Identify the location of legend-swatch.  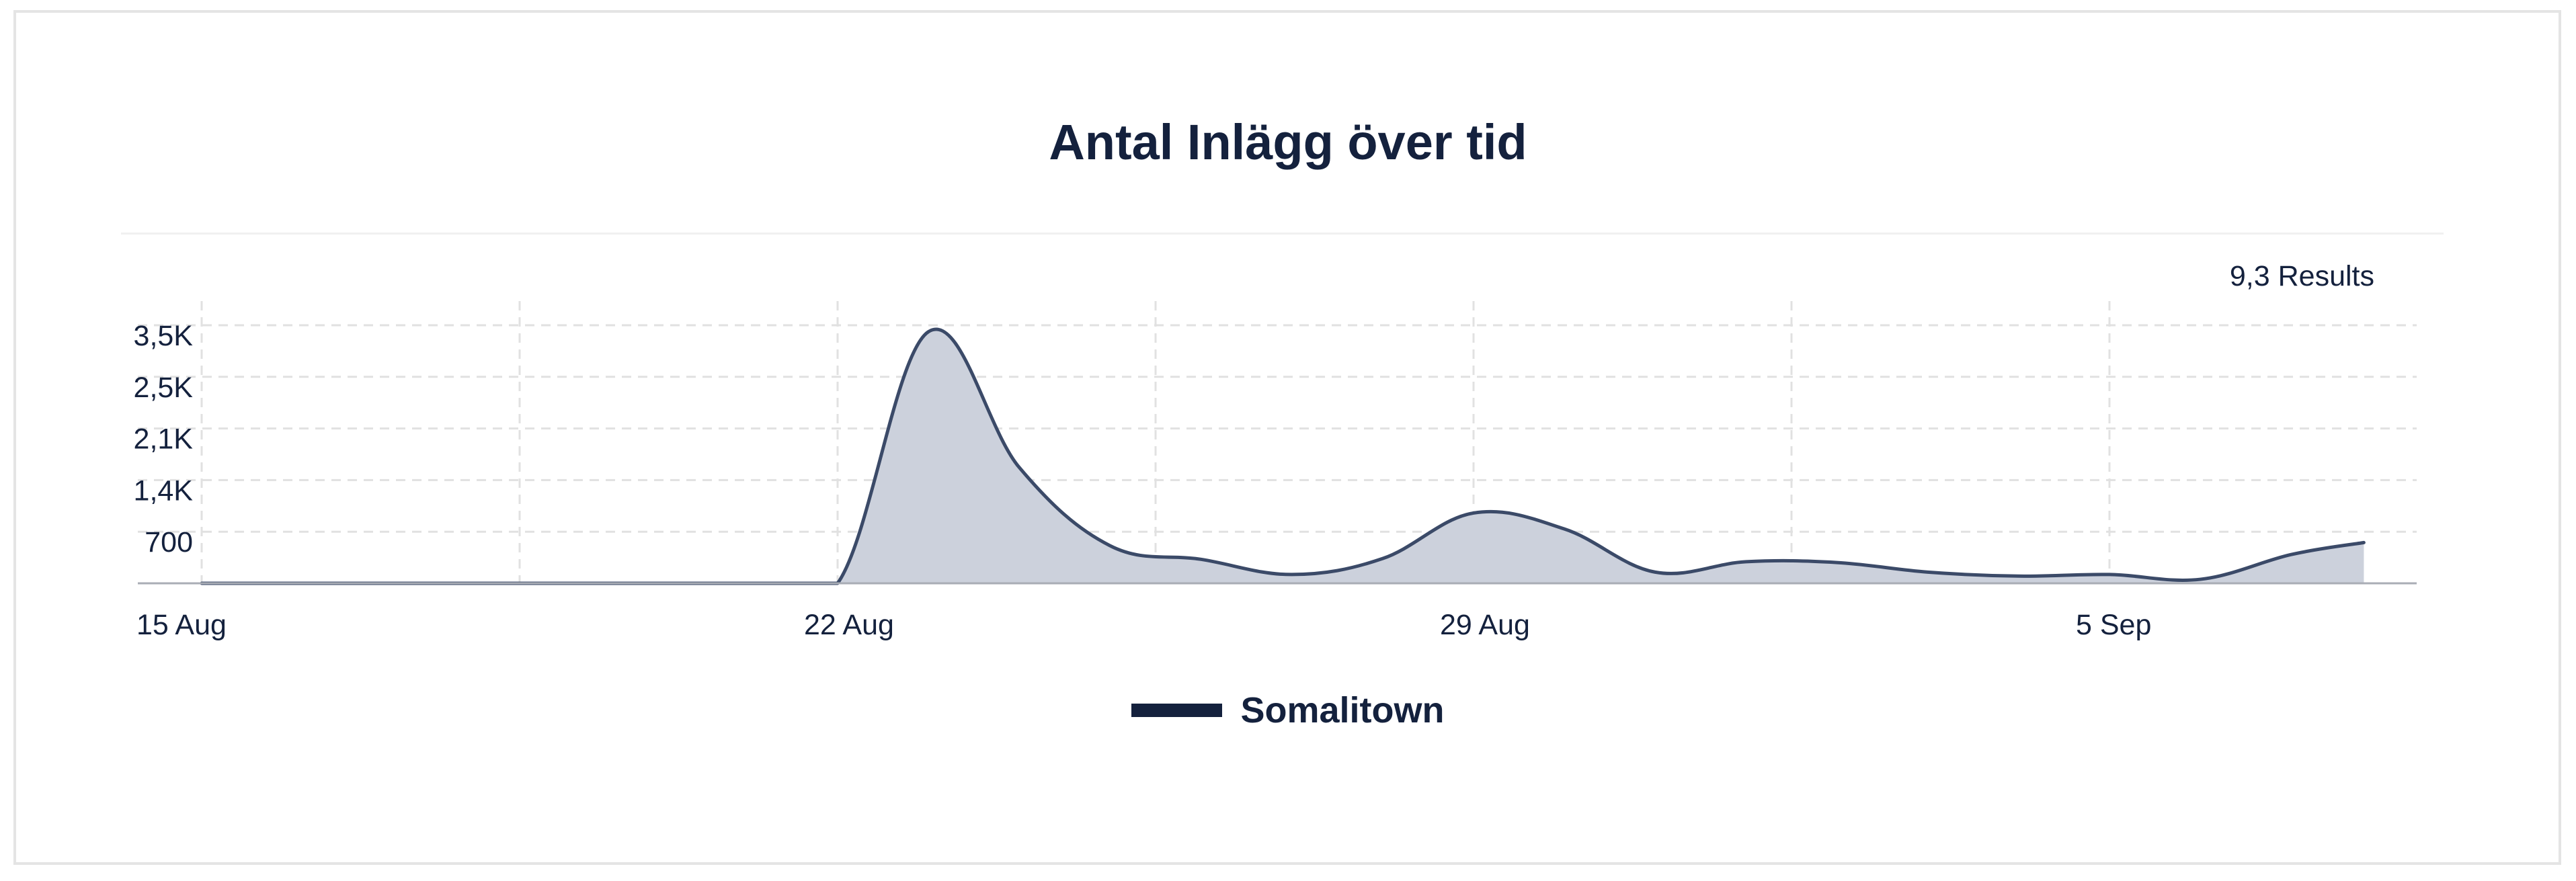
(1177, 710).